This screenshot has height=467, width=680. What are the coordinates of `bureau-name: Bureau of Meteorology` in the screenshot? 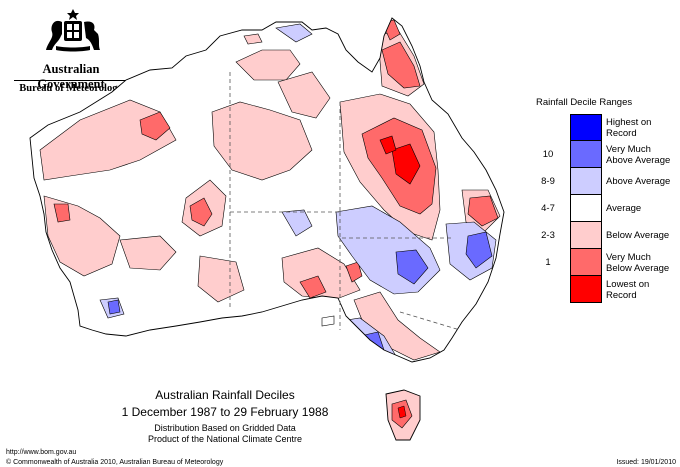 It's located at (71, 88).